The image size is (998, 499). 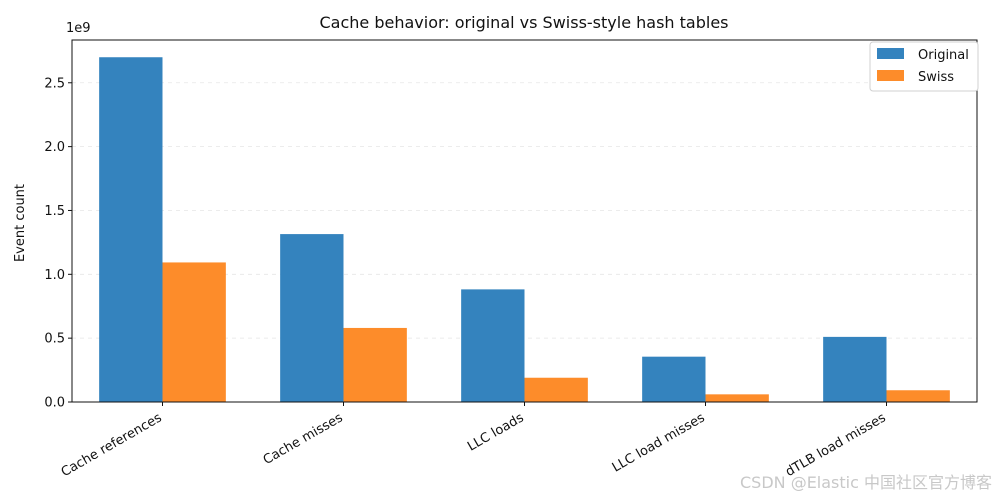 What do you see at coordinates (659, 442) in the screenshot?
I see `x-tick-label: LLC load misses` at bounding box center [659, 442].